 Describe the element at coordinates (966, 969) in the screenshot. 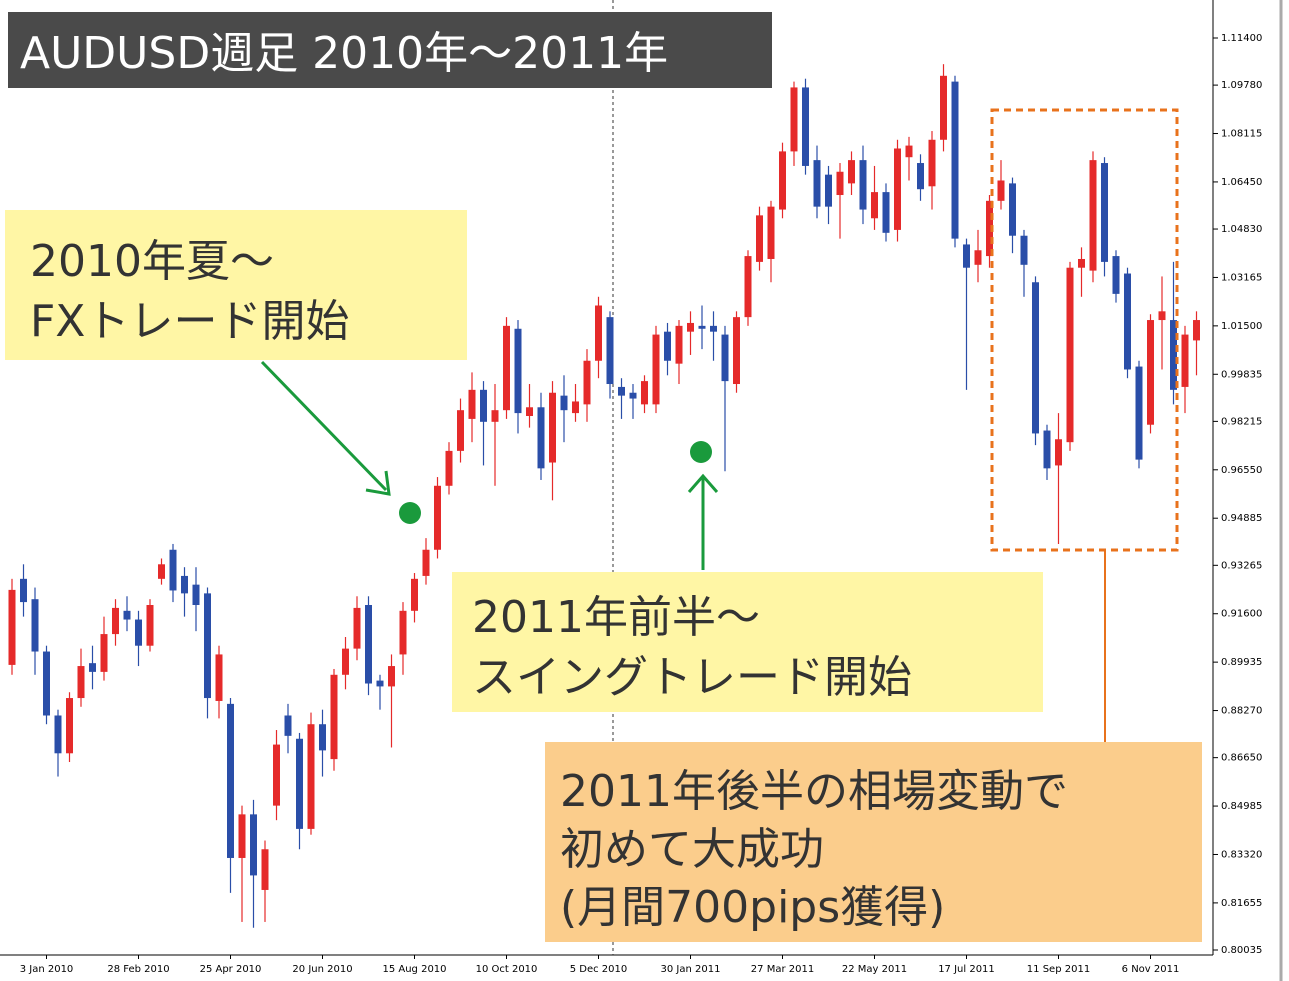

I see `x-tick-label: 17 Jul 2011` at that location.